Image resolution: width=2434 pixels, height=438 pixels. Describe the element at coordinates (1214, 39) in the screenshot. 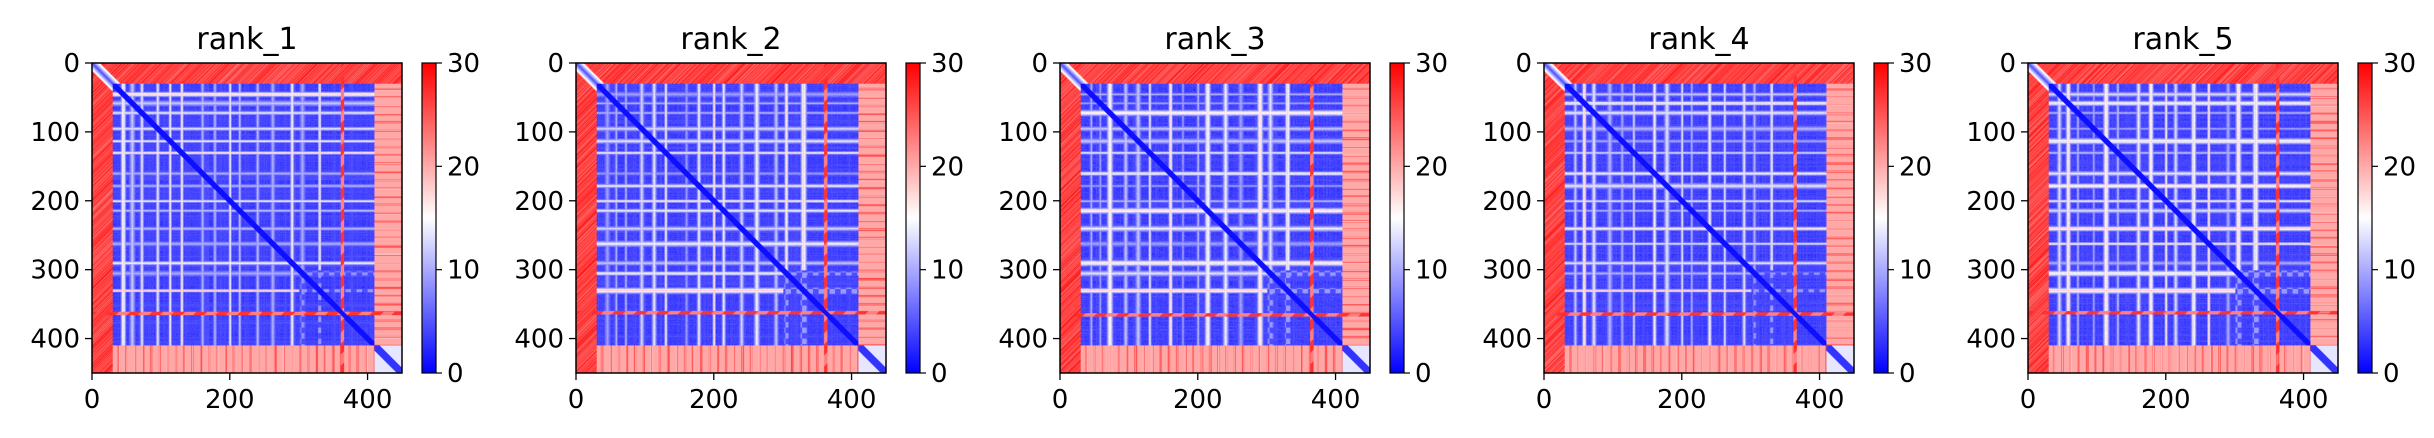

I see `panel-title: rank_3` at that location.